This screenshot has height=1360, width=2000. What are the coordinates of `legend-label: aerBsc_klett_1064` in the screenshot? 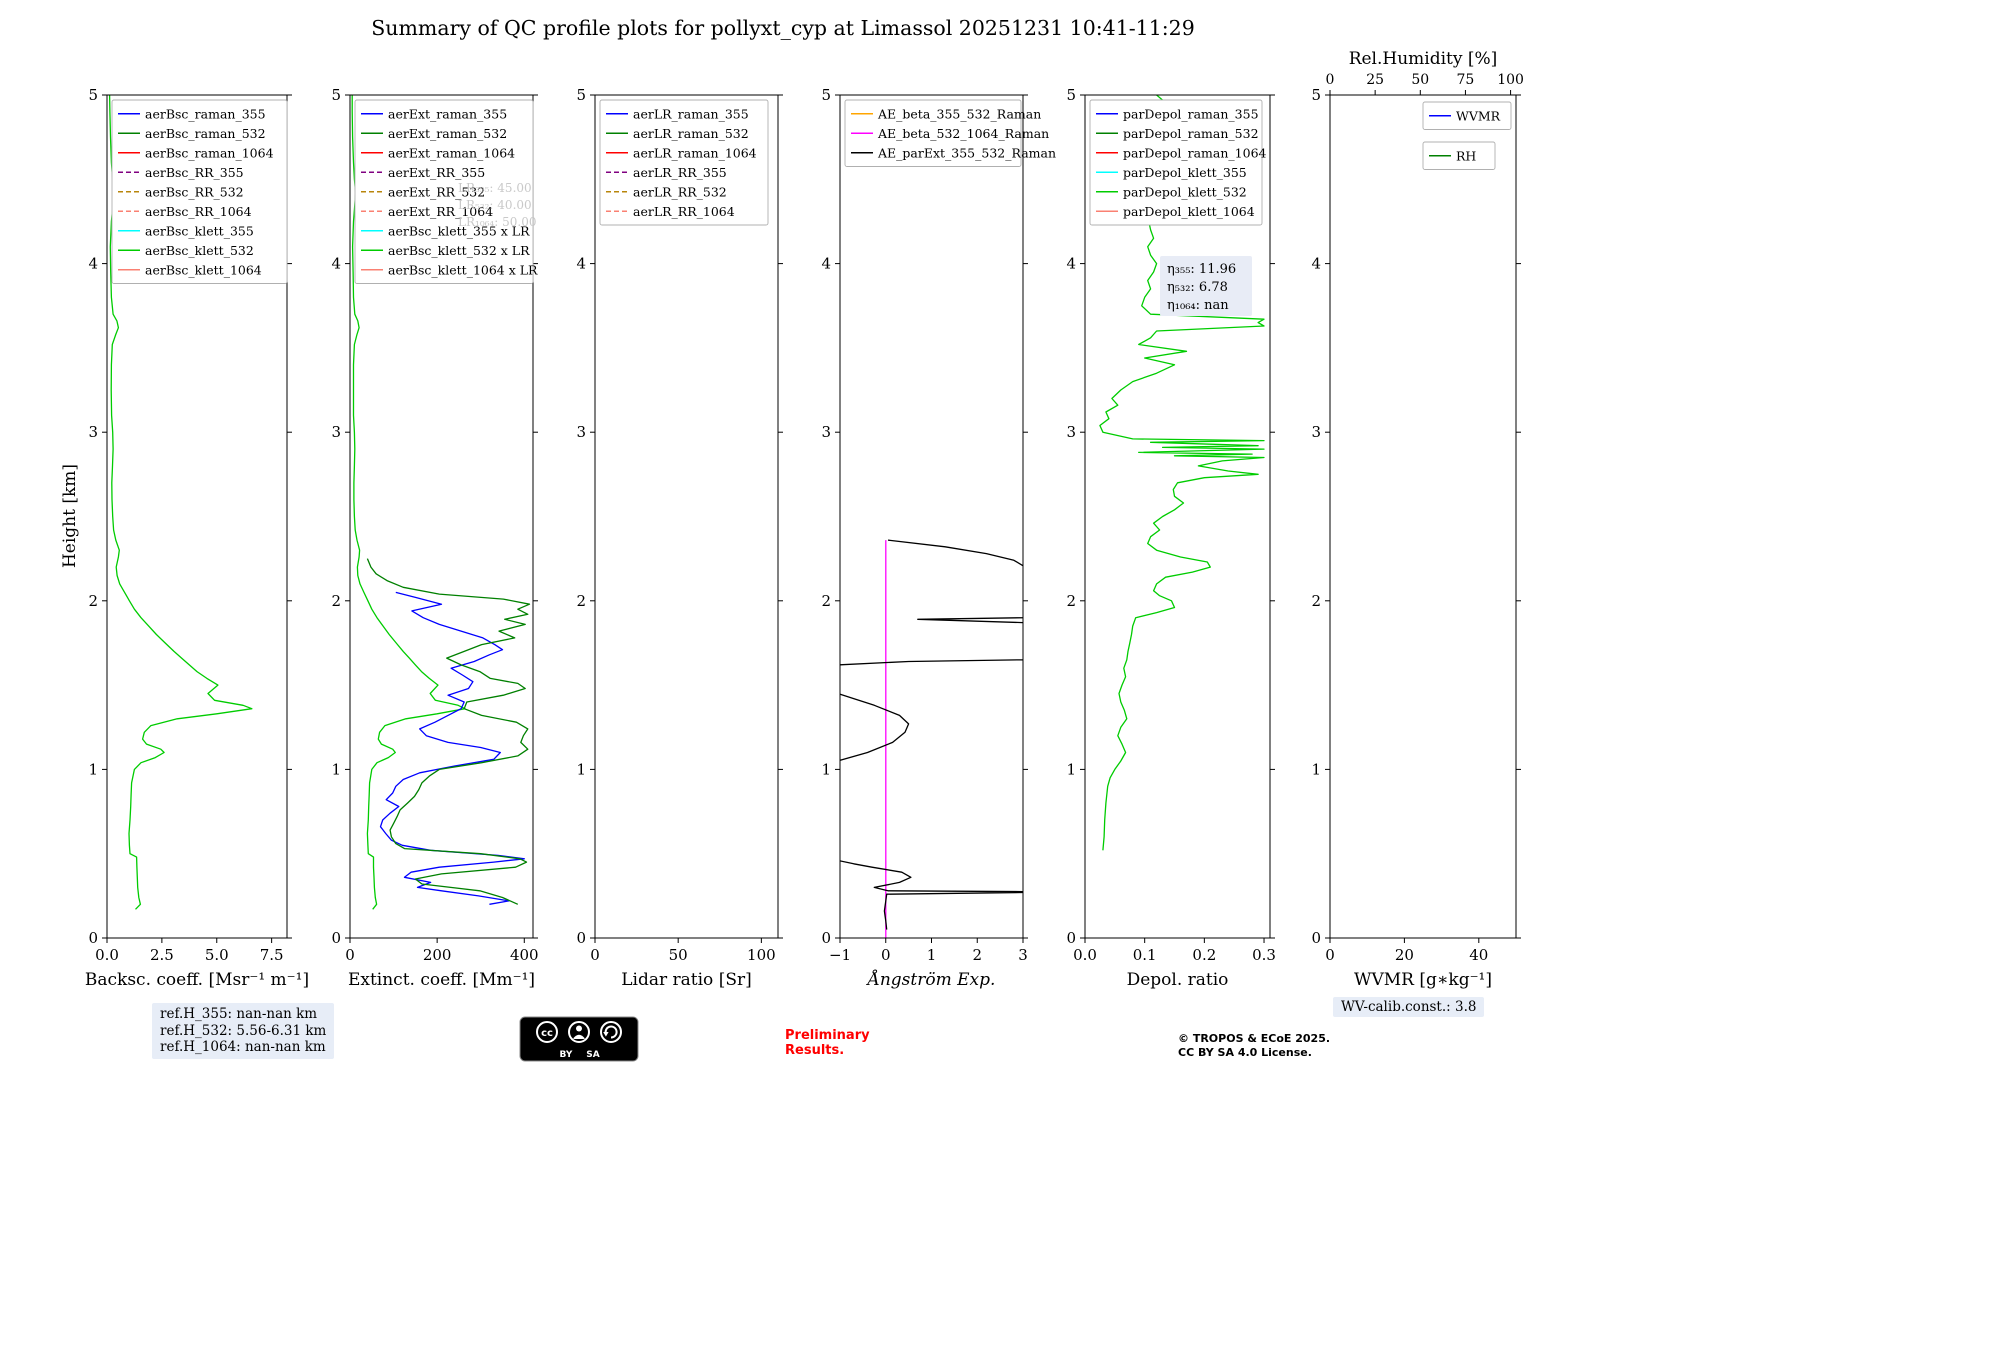 It's located at (203, 269).